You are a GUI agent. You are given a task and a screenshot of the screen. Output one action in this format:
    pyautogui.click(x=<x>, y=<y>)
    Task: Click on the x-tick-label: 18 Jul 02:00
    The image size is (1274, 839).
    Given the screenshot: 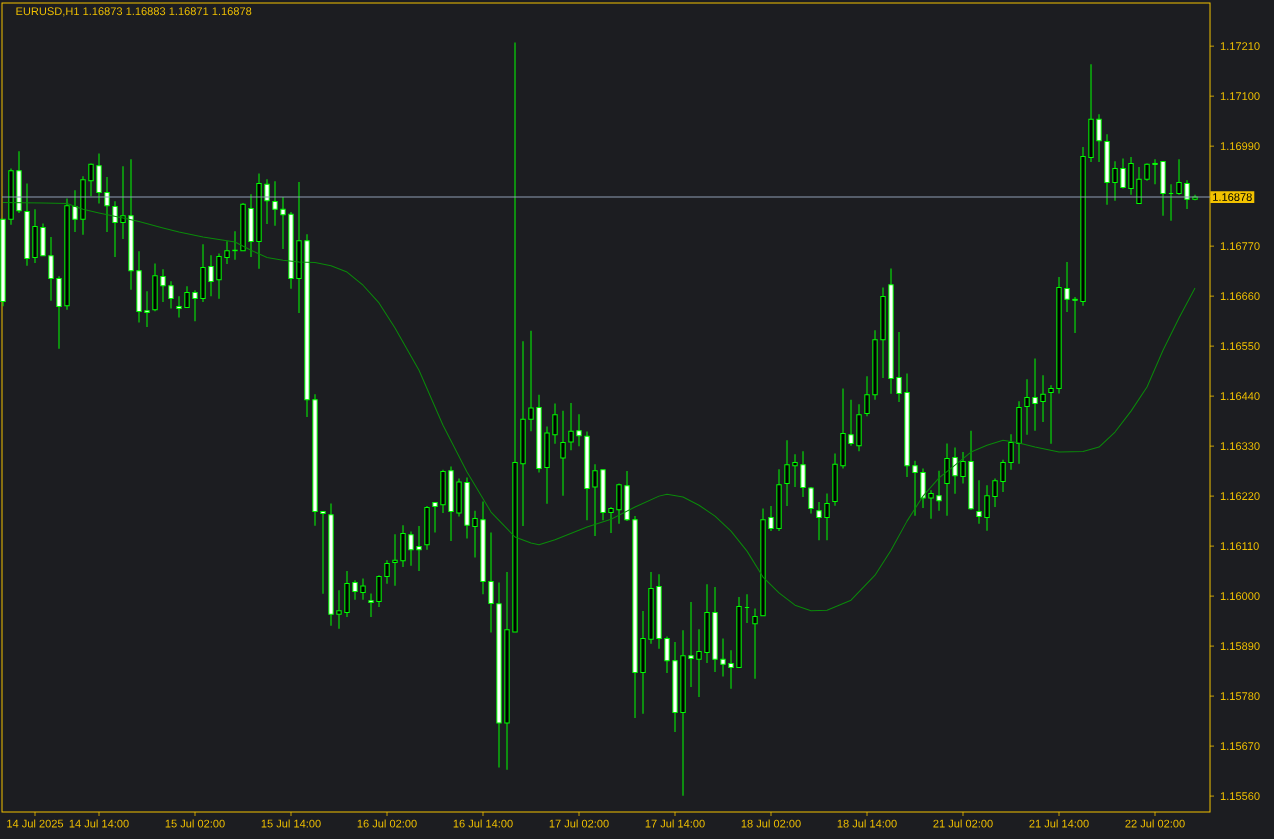 What is the action you would take?
    pyautogui.click(x=771, y=823)
    